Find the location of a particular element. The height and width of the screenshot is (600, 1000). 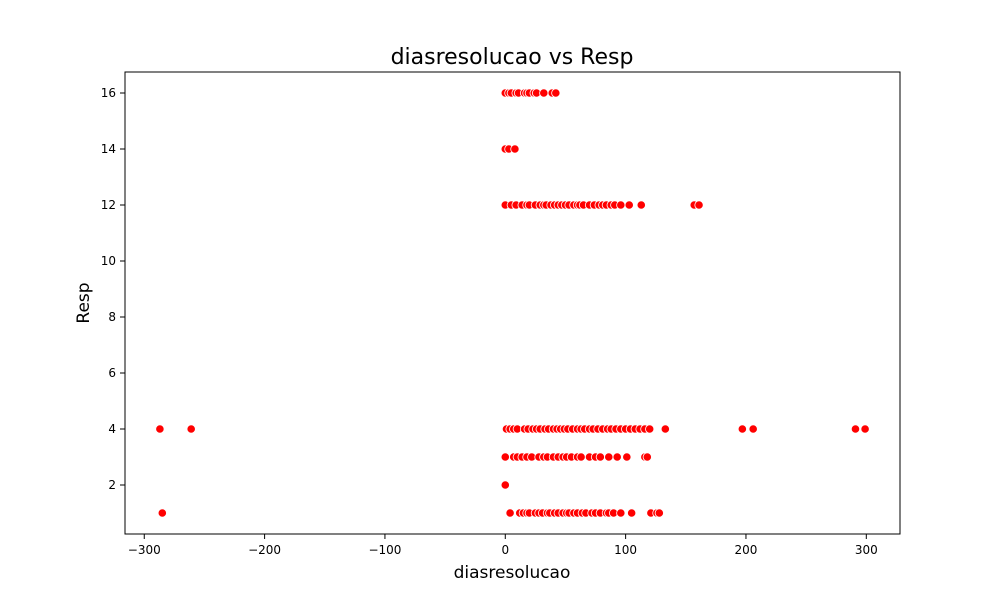

y-tick-label: 12 is located at coordinates (108, 205).